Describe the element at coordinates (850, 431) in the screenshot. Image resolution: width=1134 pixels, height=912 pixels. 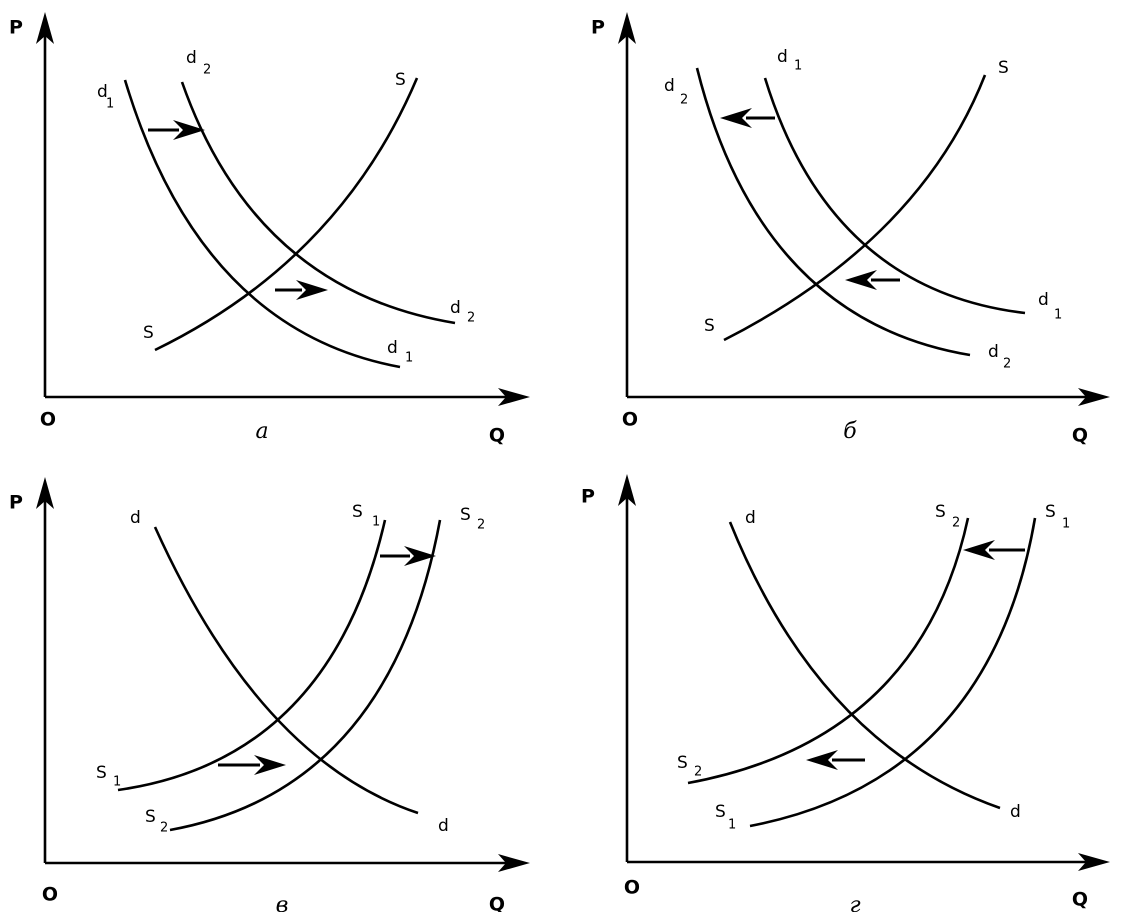
I see `panel-caption: б` at that location.